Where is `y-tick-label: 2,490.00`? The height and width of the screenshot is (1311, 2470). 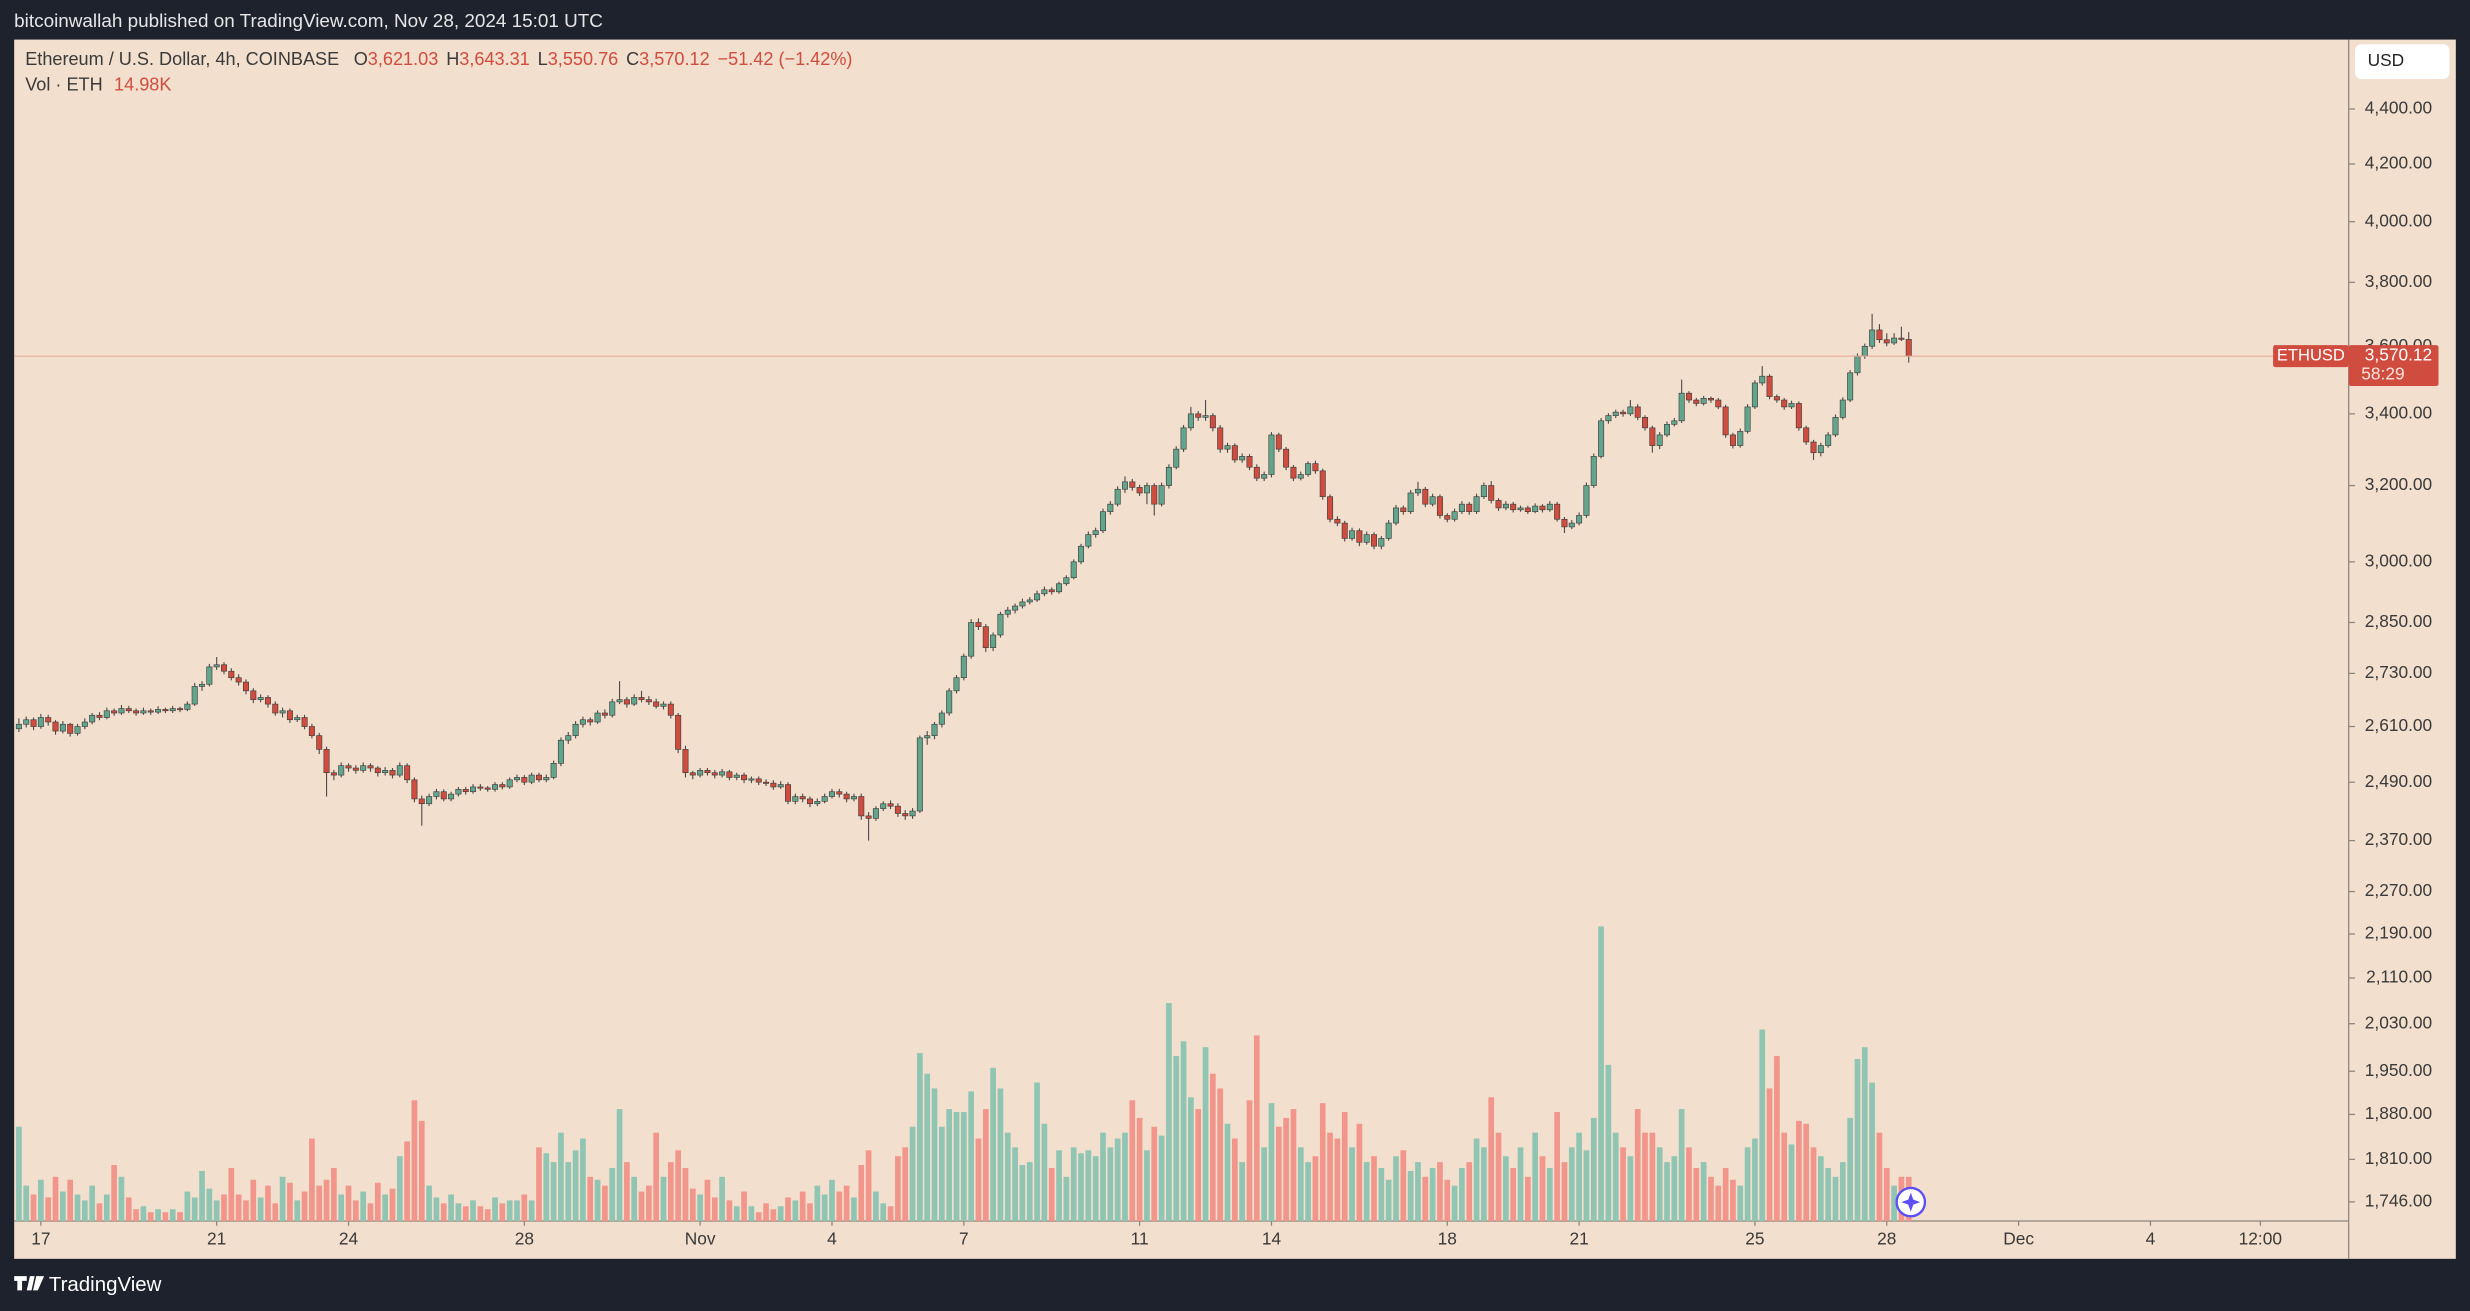
y-tick-label: 2,490.00 is located at coordinates (2398, 781).